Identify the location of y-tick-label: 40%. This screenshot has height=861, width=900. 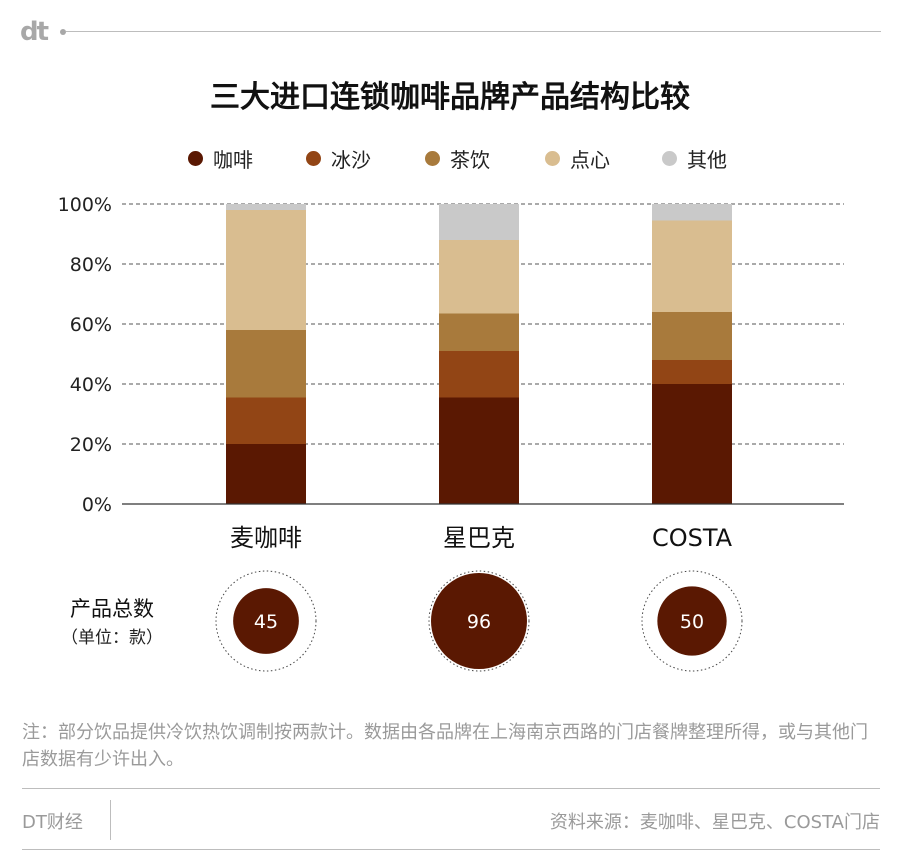
(91, 385).